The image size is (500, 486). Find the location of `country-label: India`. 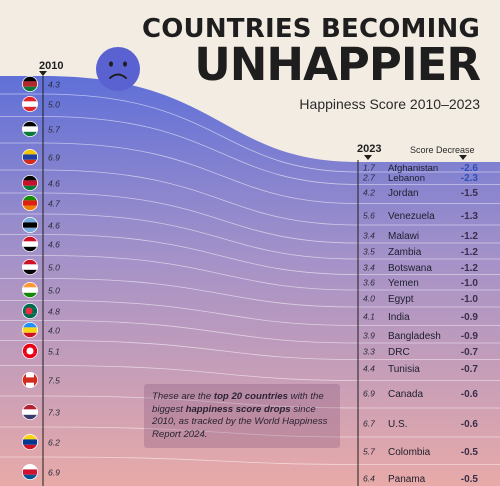

country-label: India is located at coordinates (399, 317).